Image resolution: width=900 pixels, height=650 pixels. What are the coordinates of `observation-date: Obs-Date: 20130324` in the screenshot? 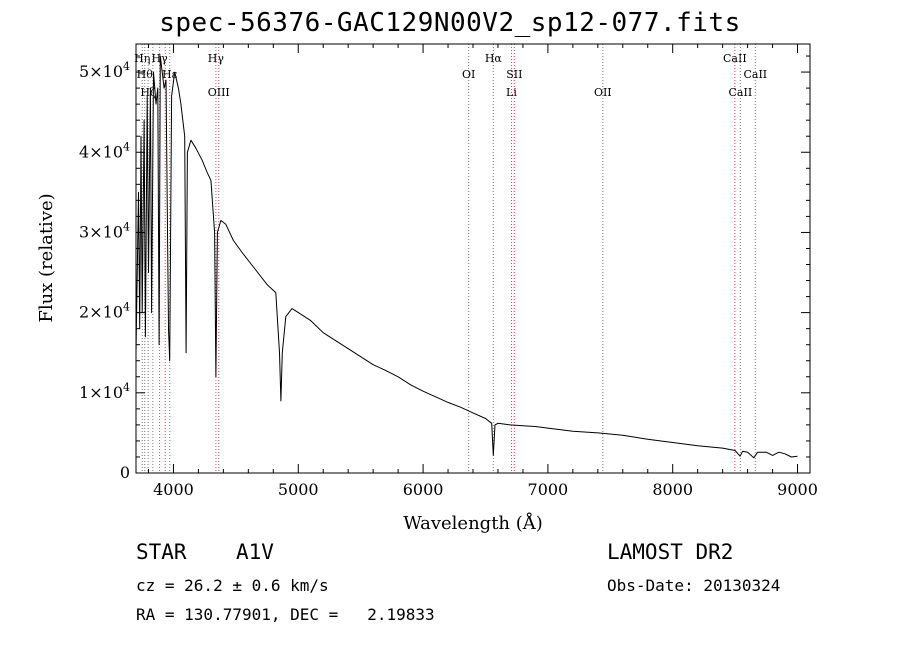 It's located at (694, 585).